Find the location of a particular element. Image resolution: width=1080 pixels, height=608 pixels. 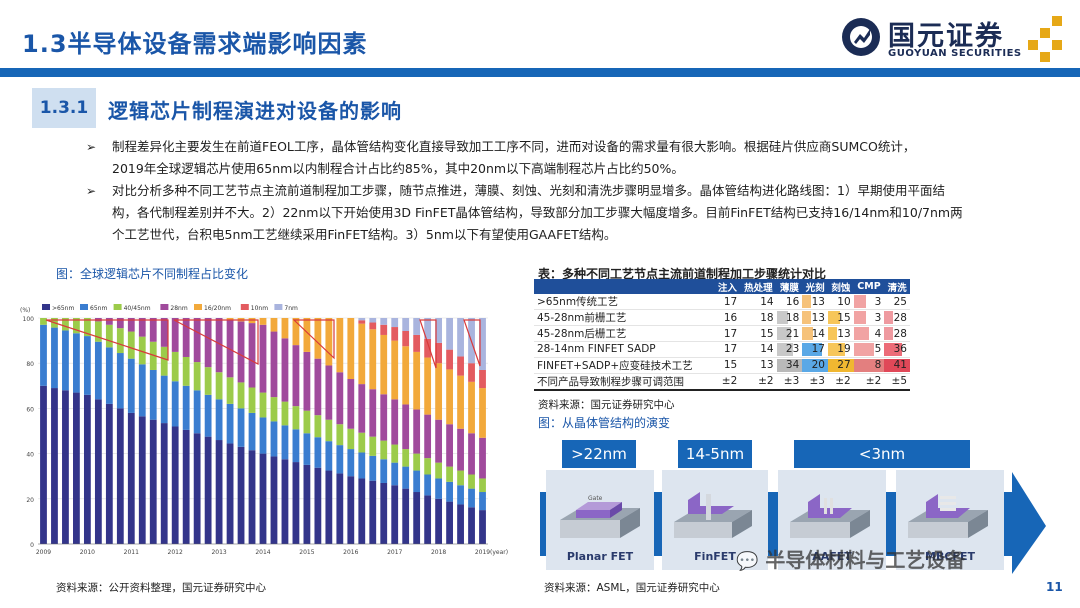

planar-fet-icon: Gate is located at coordinates (600, 516).